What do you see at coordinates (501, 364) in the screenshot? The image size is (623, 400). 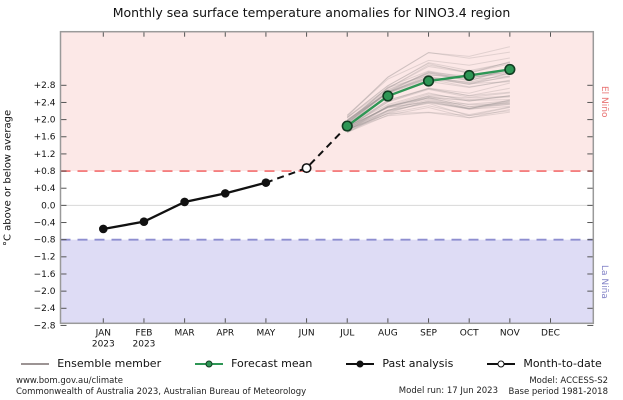 I see `month-to-date-swatch` at bounding box center [501, 364].